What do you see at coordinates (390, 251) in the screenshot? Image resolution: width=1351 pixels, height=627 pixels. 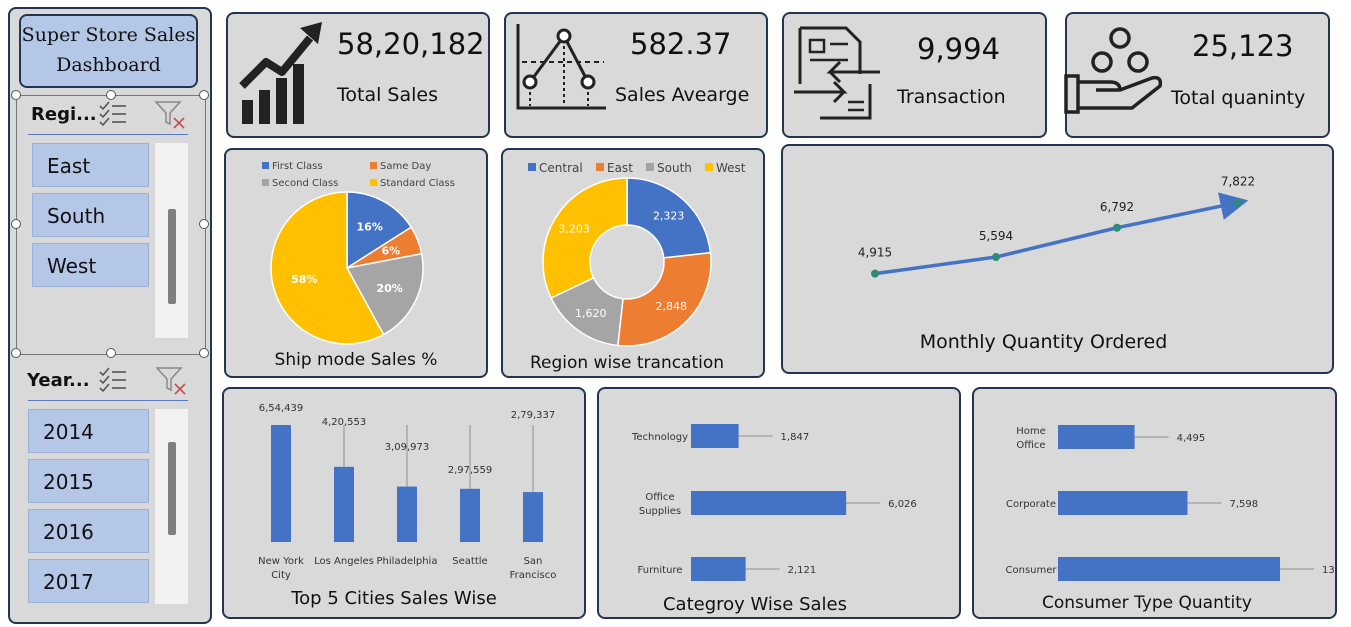 I see `data-label: 6%` at bounding box center [390, 251].